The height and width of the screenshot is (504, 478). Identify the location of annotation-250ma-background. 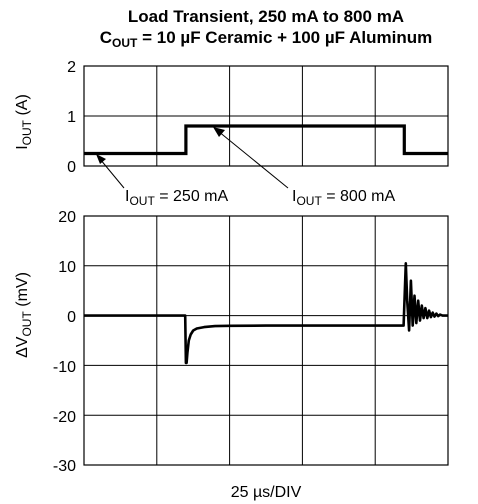
(193, 195).